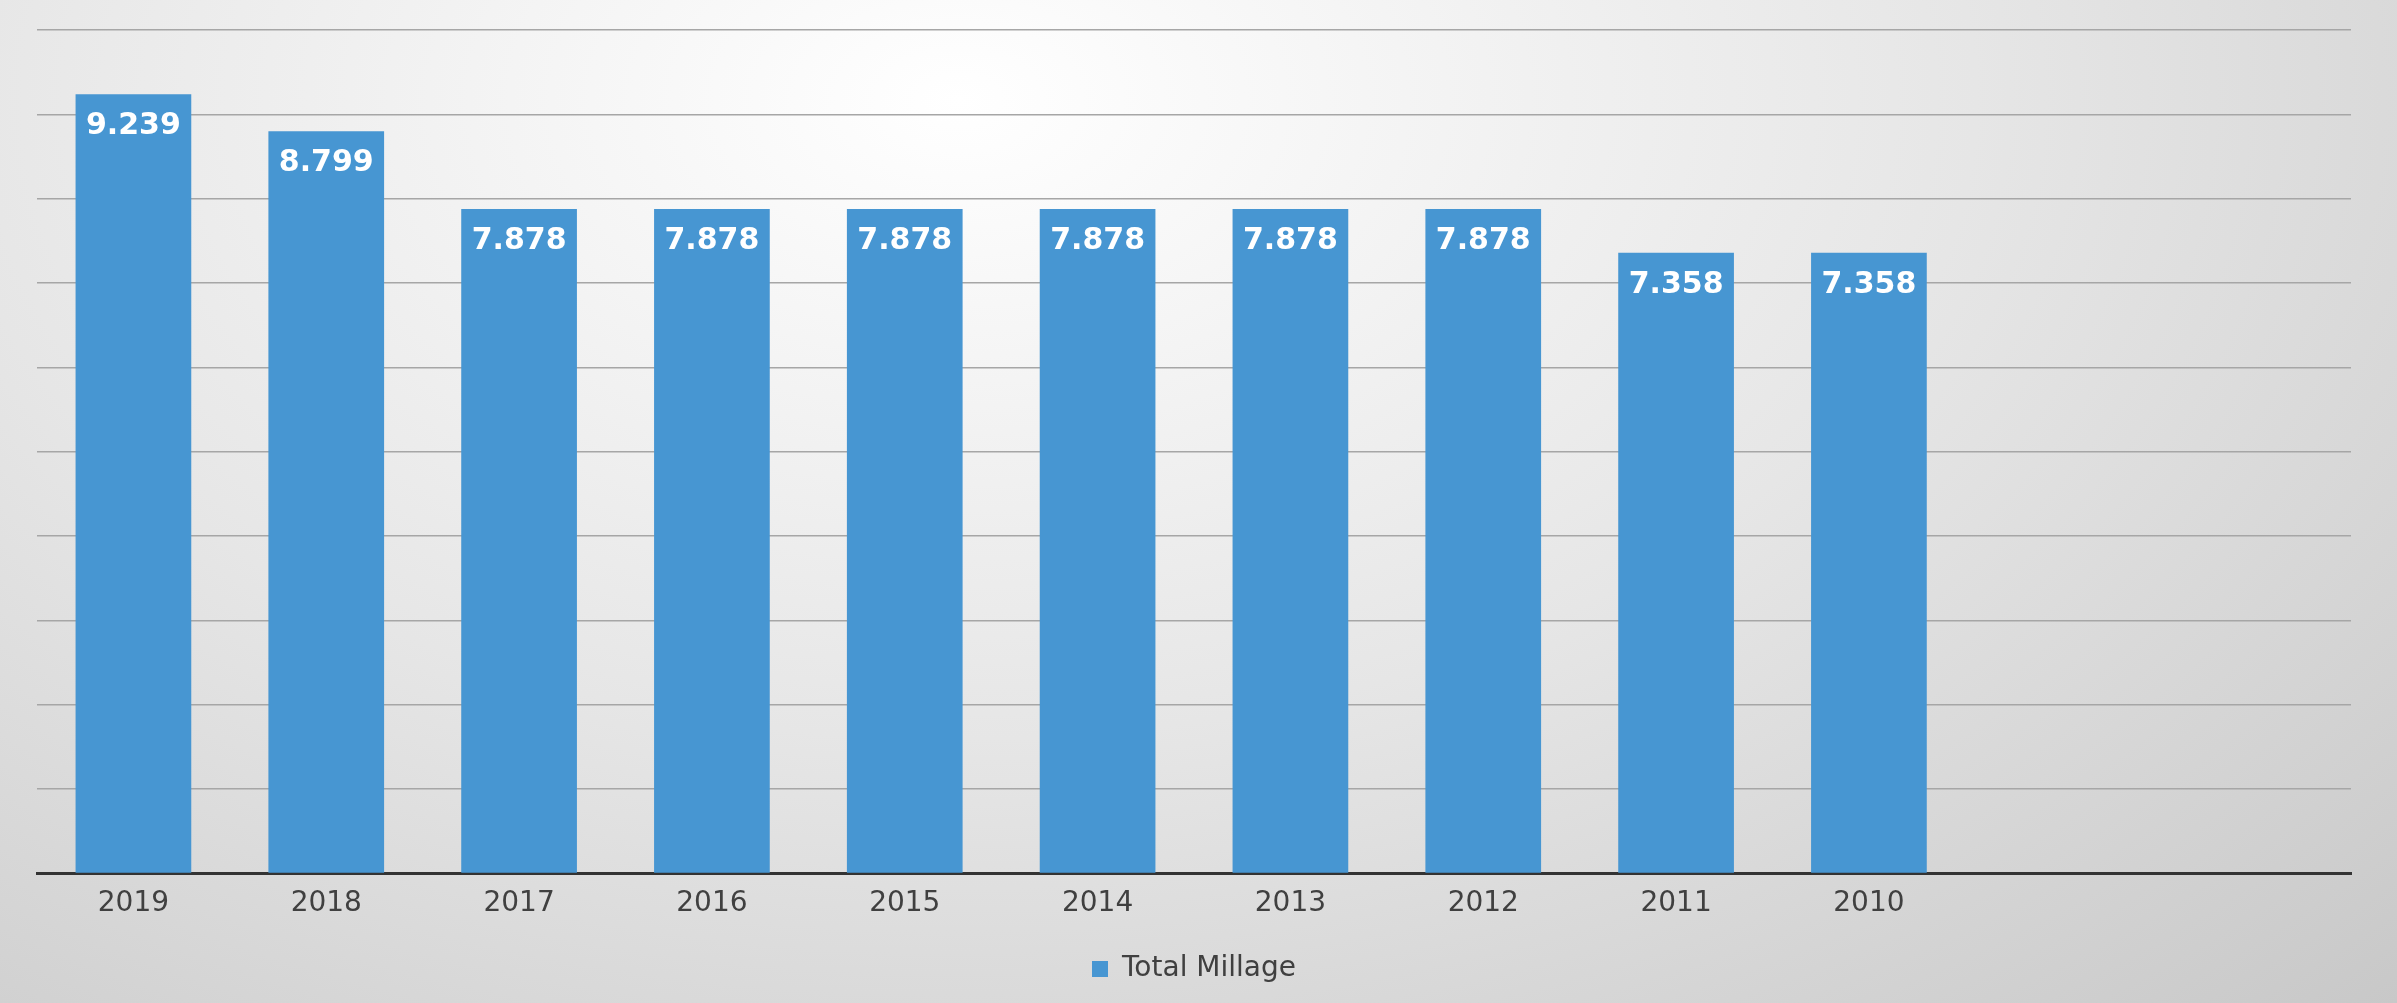  What do you see at coordinates (712, 902) in the screenshot?
I see `x-tick-label: 2016` at bounding box center [712, 902].